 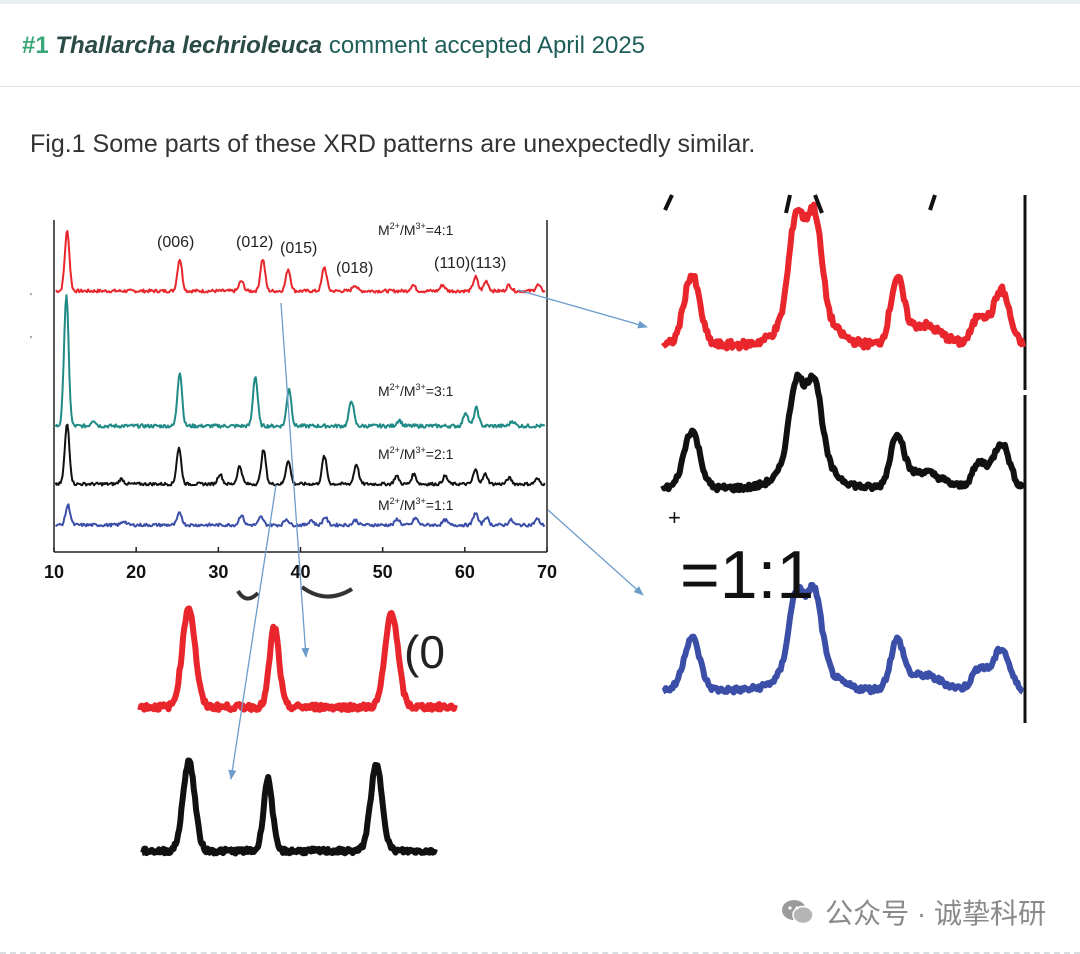 I want to click on series-label-3-1: M2+/M3+=3:1, so click(x=416, y=390).